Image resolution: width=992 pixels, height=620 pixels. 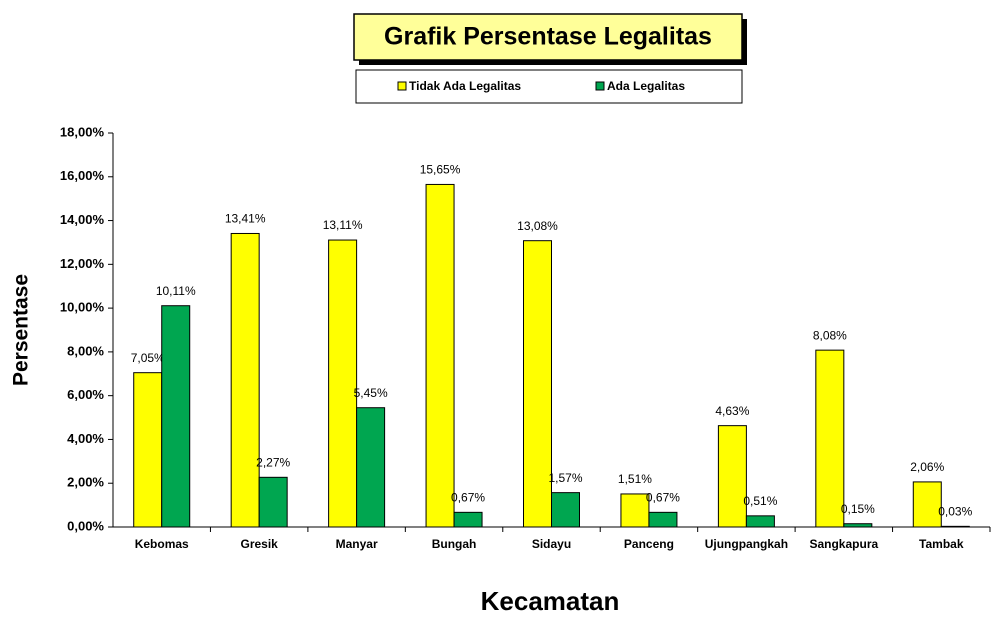 What do you see at coordinates (843, 544) in the screenshot?
I see `x-tick-label: Sangkapura` at bounding box center [843, 544].